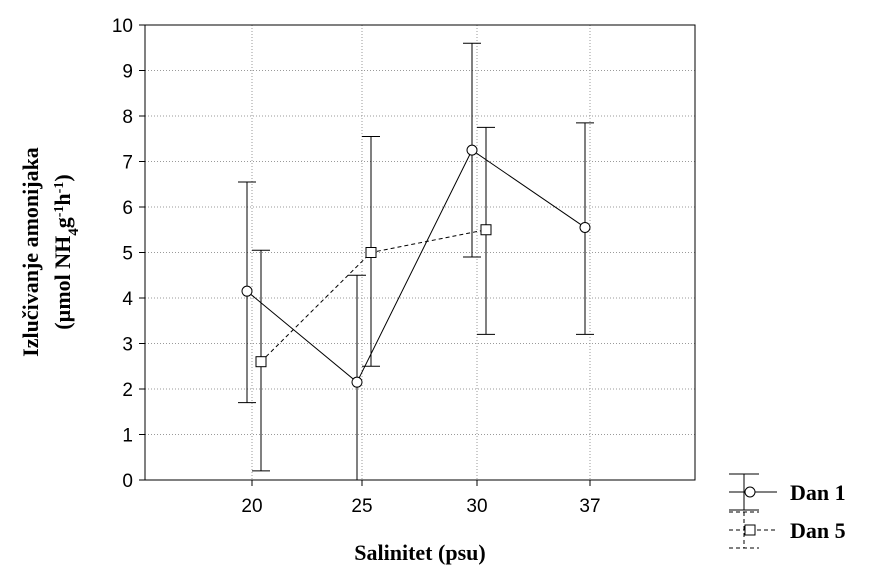 This screenshot has width=875, height=569. I want to click on y-tick-label-10: 10, so click(122, 26).